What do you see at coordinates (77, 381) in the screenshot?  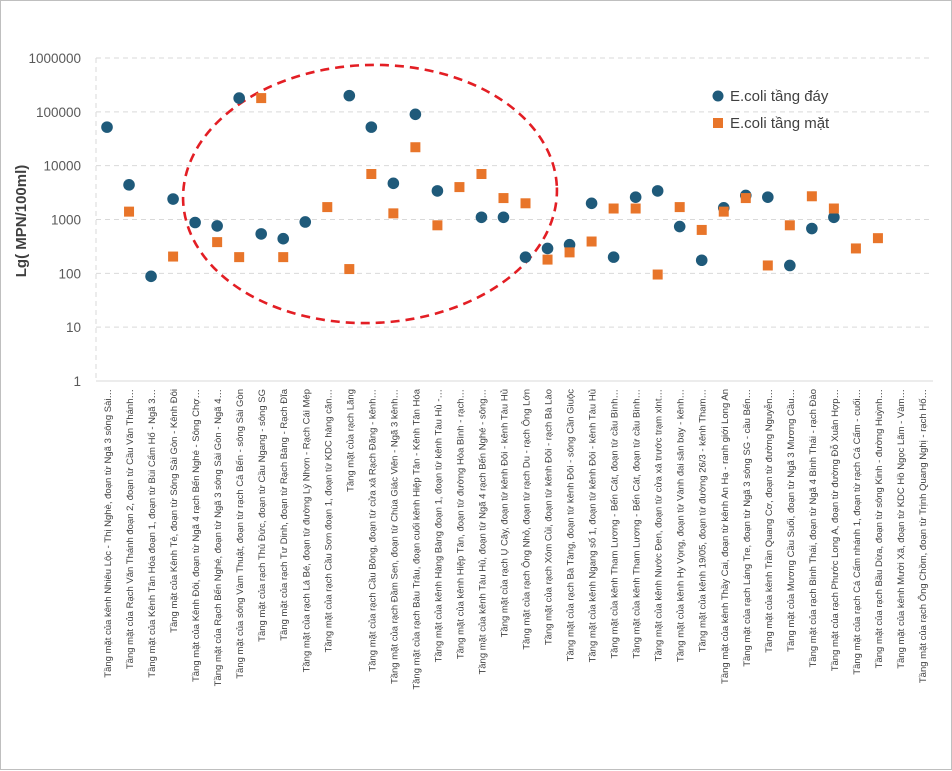 I see `y-tick-label: 1` at bounding box center [77, 381].